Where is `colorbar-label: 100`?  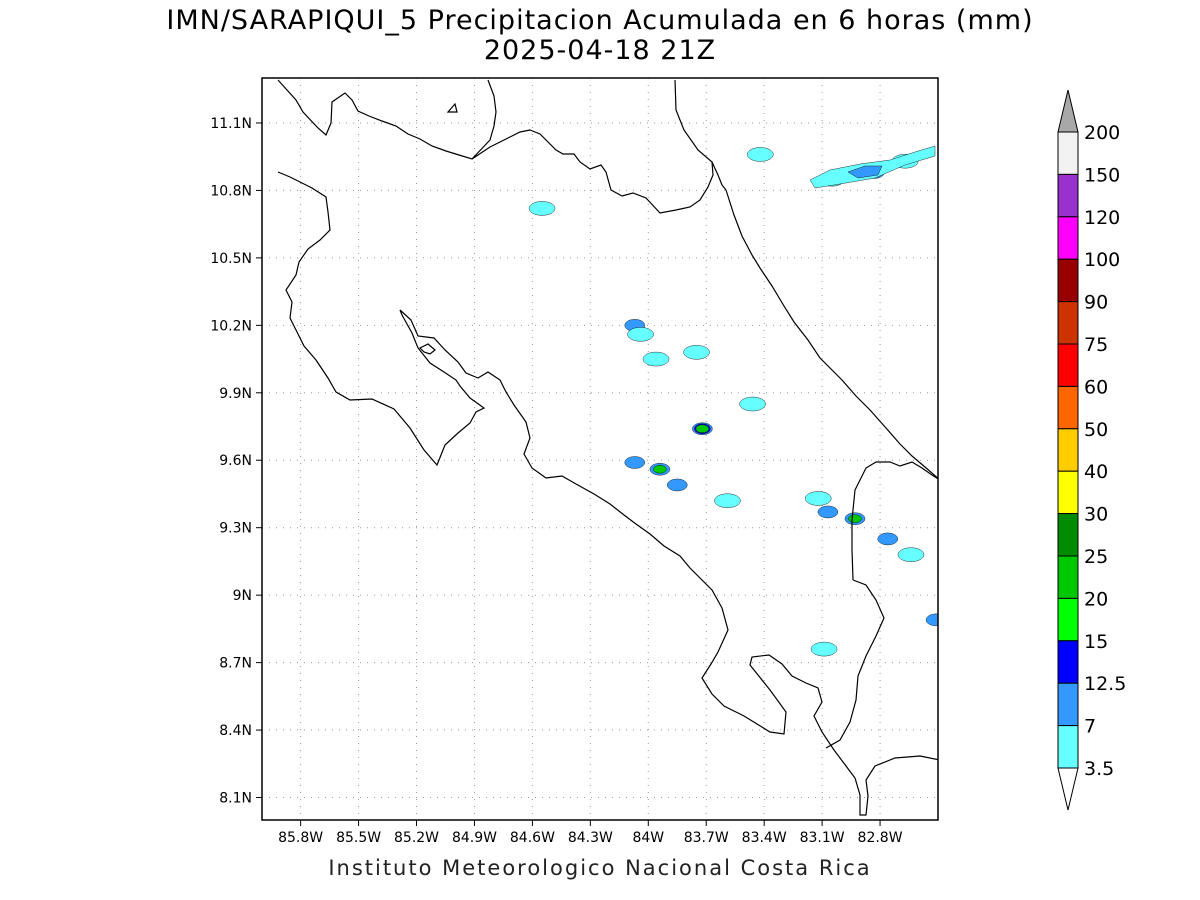 colorbar-label: 100 is located at coordinates (1102, 260).